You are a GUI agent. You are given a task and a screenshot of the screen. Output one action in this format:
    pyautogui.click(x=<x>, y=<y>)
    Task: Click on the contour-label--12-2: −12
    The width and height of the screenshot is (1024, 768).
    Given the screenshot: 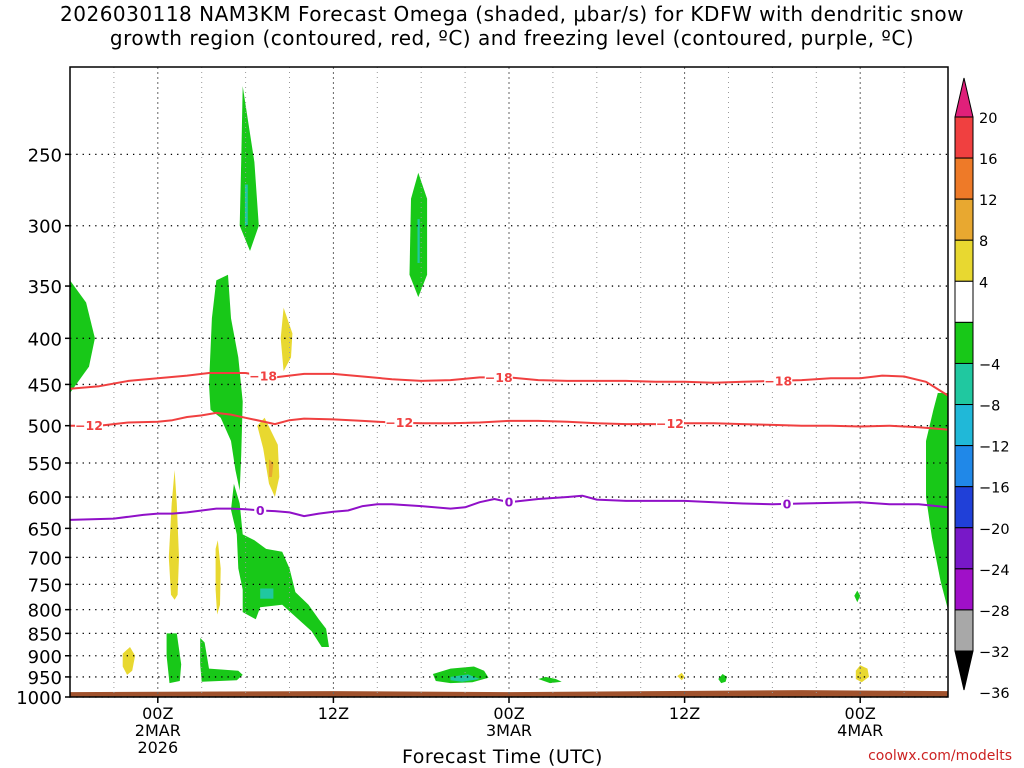 What is the action you would take?
    pyautogui.click(x=670, y=423)
    